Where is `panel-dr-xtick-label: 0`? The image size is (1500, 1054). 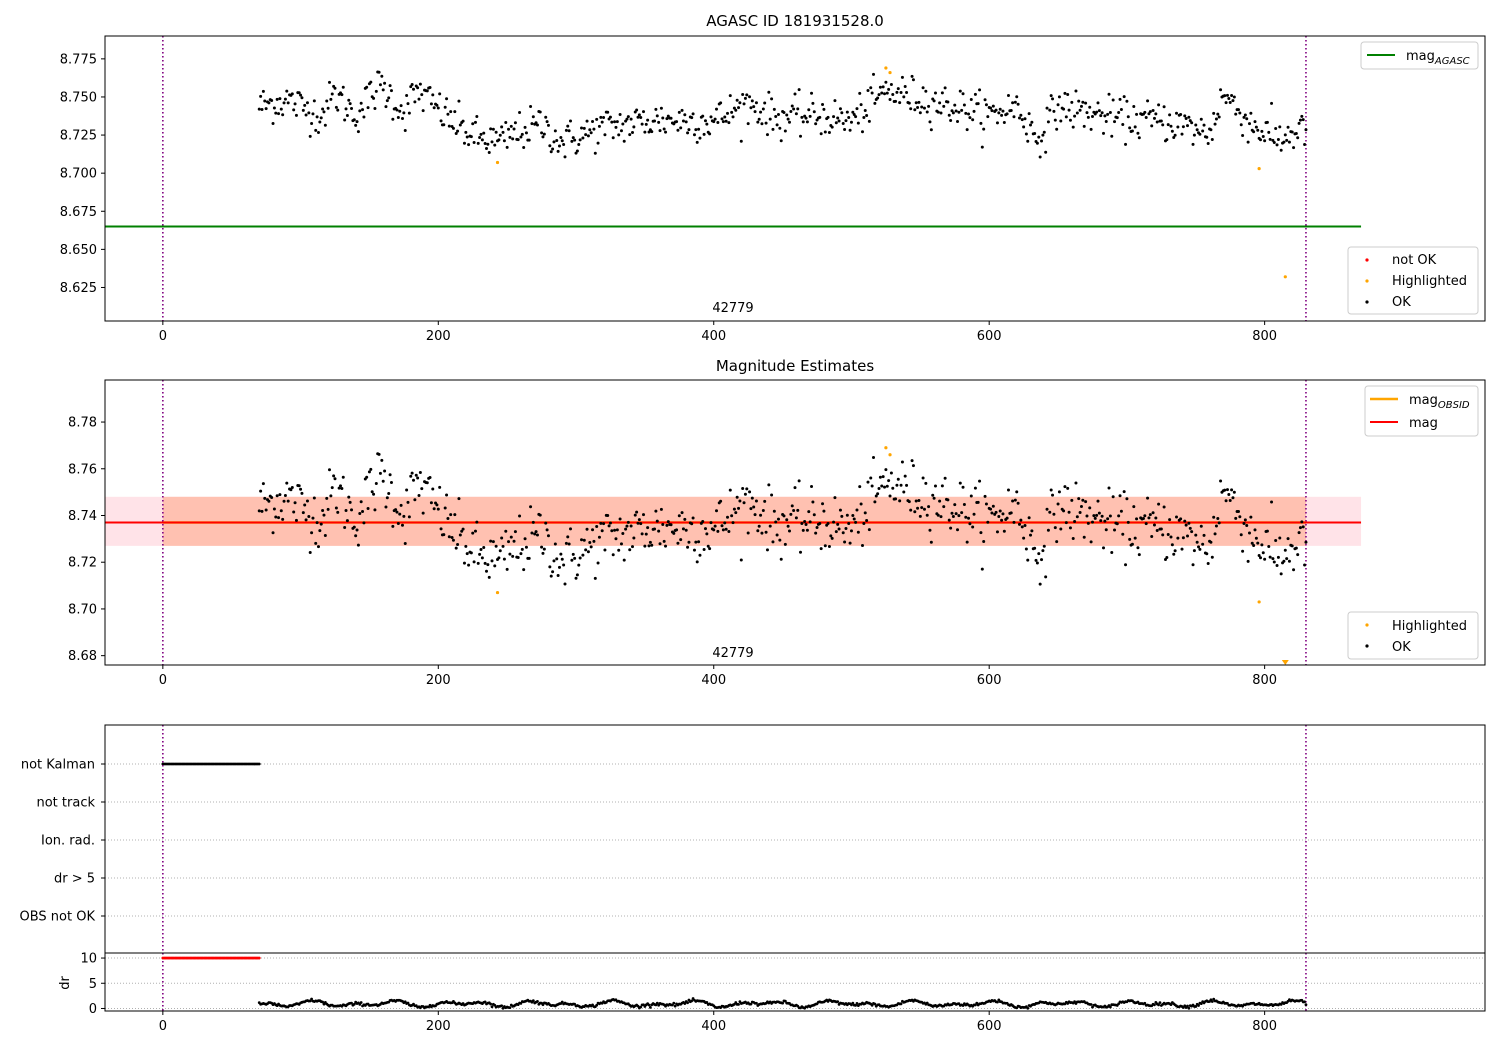
panel-dr-xtick-label: 0 is located at coordinates (163, 1026).